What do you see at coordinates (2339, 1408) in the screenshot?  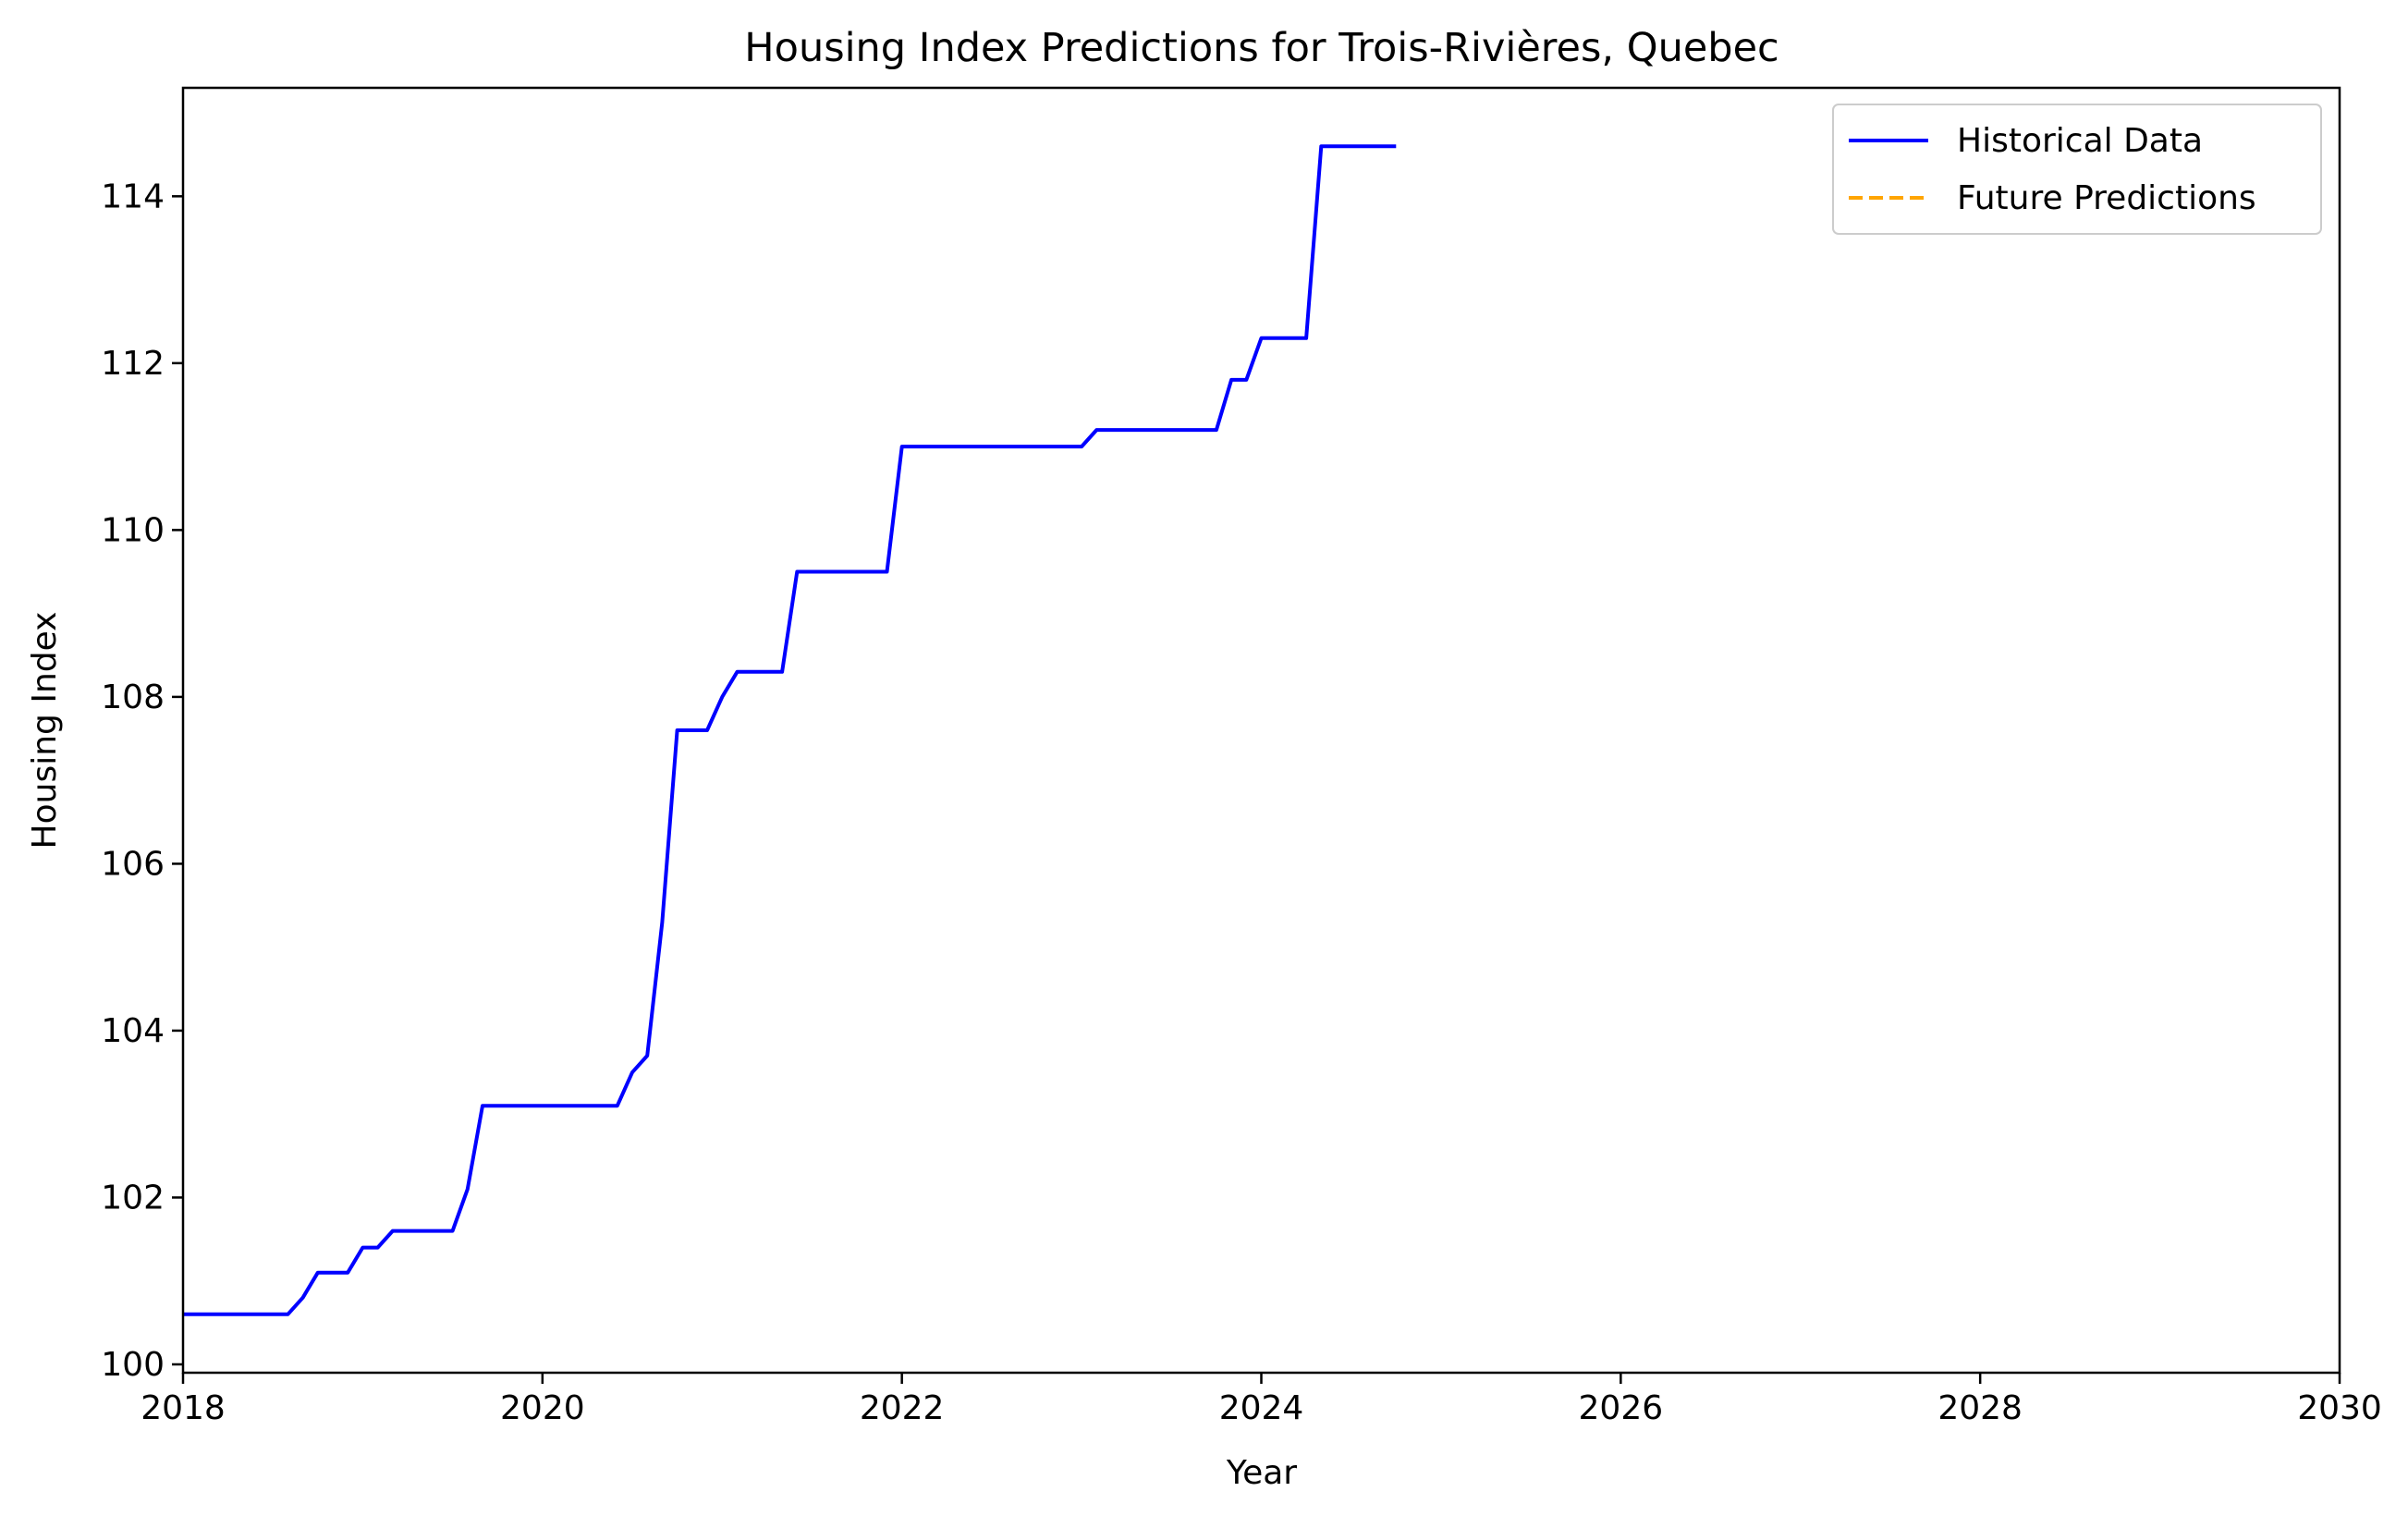 I see `x-tick-label: 2030` at bounding box center [2339, 1408].